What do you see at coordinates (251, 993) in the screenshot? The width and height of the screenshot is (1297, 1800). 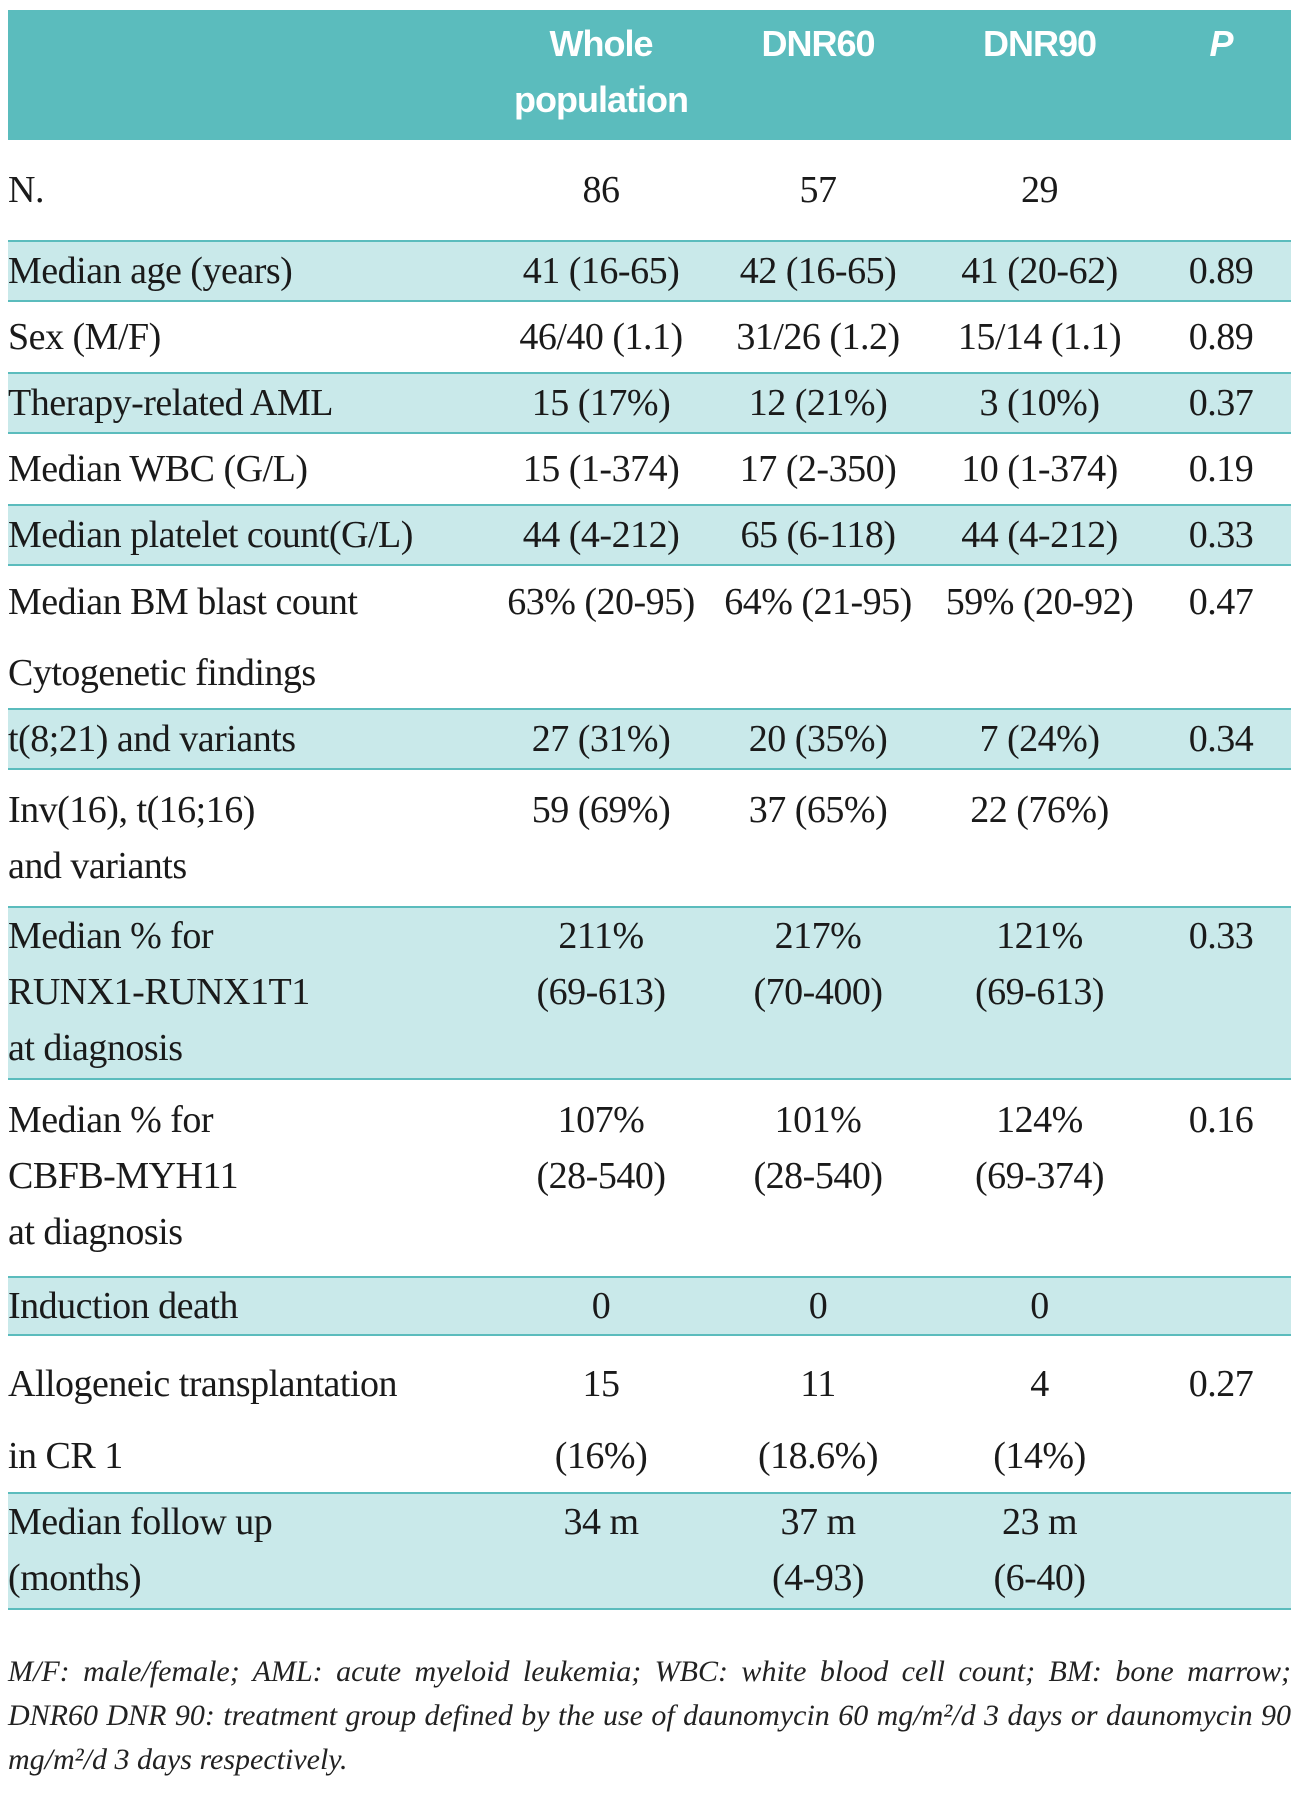 I see `row-label: Median % for RUNX1-RUNX1T1 at diagnosis` at bounding box center [251, 993].